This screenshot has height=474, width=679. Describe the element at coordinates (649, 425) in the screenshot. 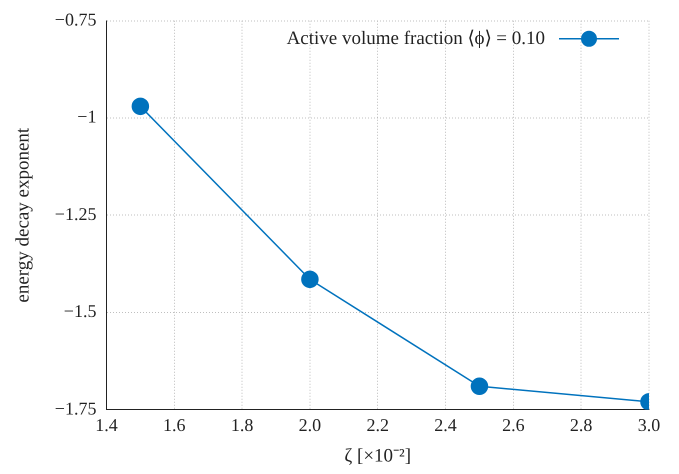

I see `x-tick-label: 3.0` at that location.